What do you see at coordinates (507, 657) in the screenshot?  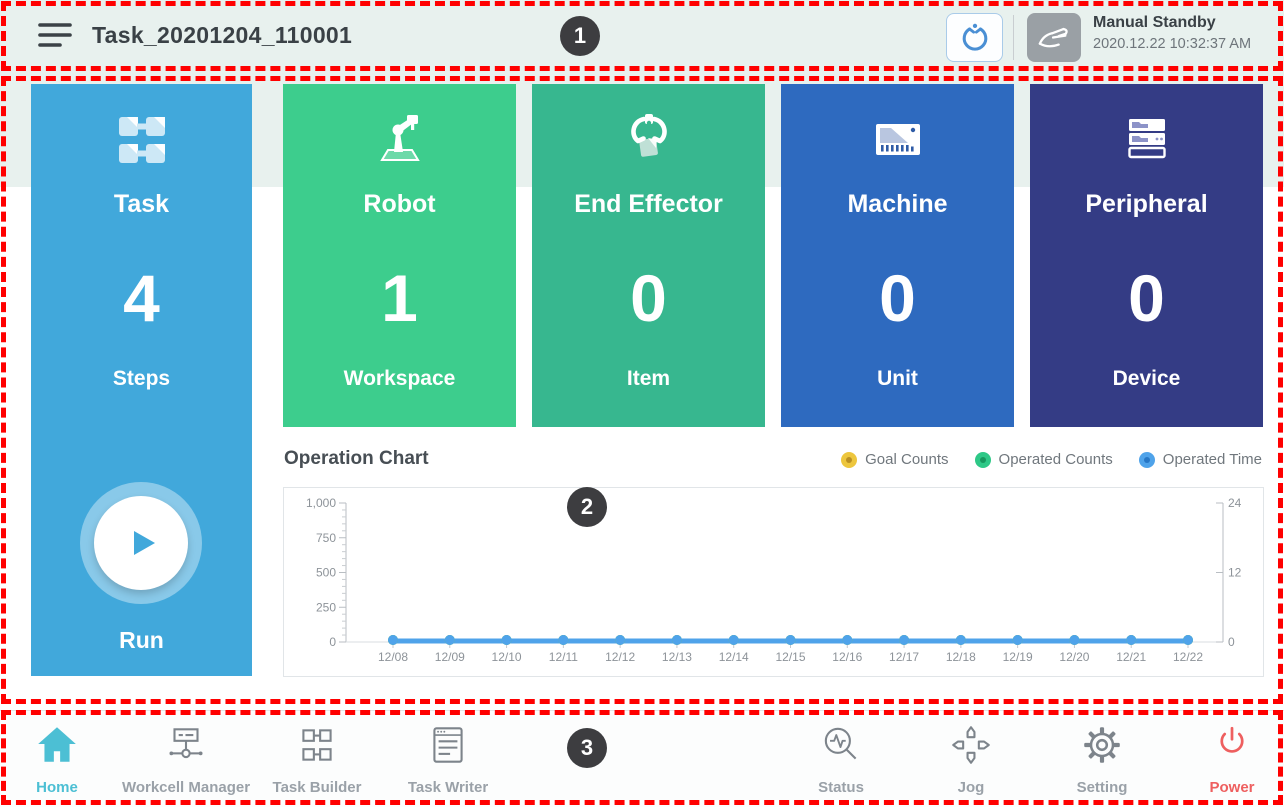 I see `svg-text: 12/10` at bounding box center [507, 657].